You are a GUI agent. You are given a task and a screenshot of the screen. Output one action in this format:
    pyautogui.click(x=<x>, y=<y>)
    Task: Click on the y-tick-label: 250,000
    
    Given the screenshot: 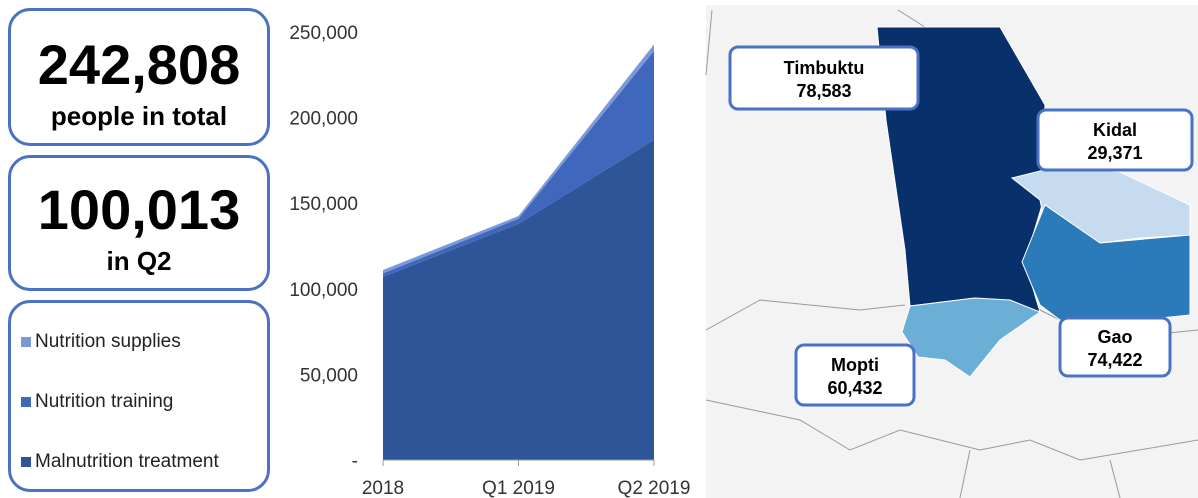 What is the action you would take?
    pyautogui.click(x=323, y=33)
    